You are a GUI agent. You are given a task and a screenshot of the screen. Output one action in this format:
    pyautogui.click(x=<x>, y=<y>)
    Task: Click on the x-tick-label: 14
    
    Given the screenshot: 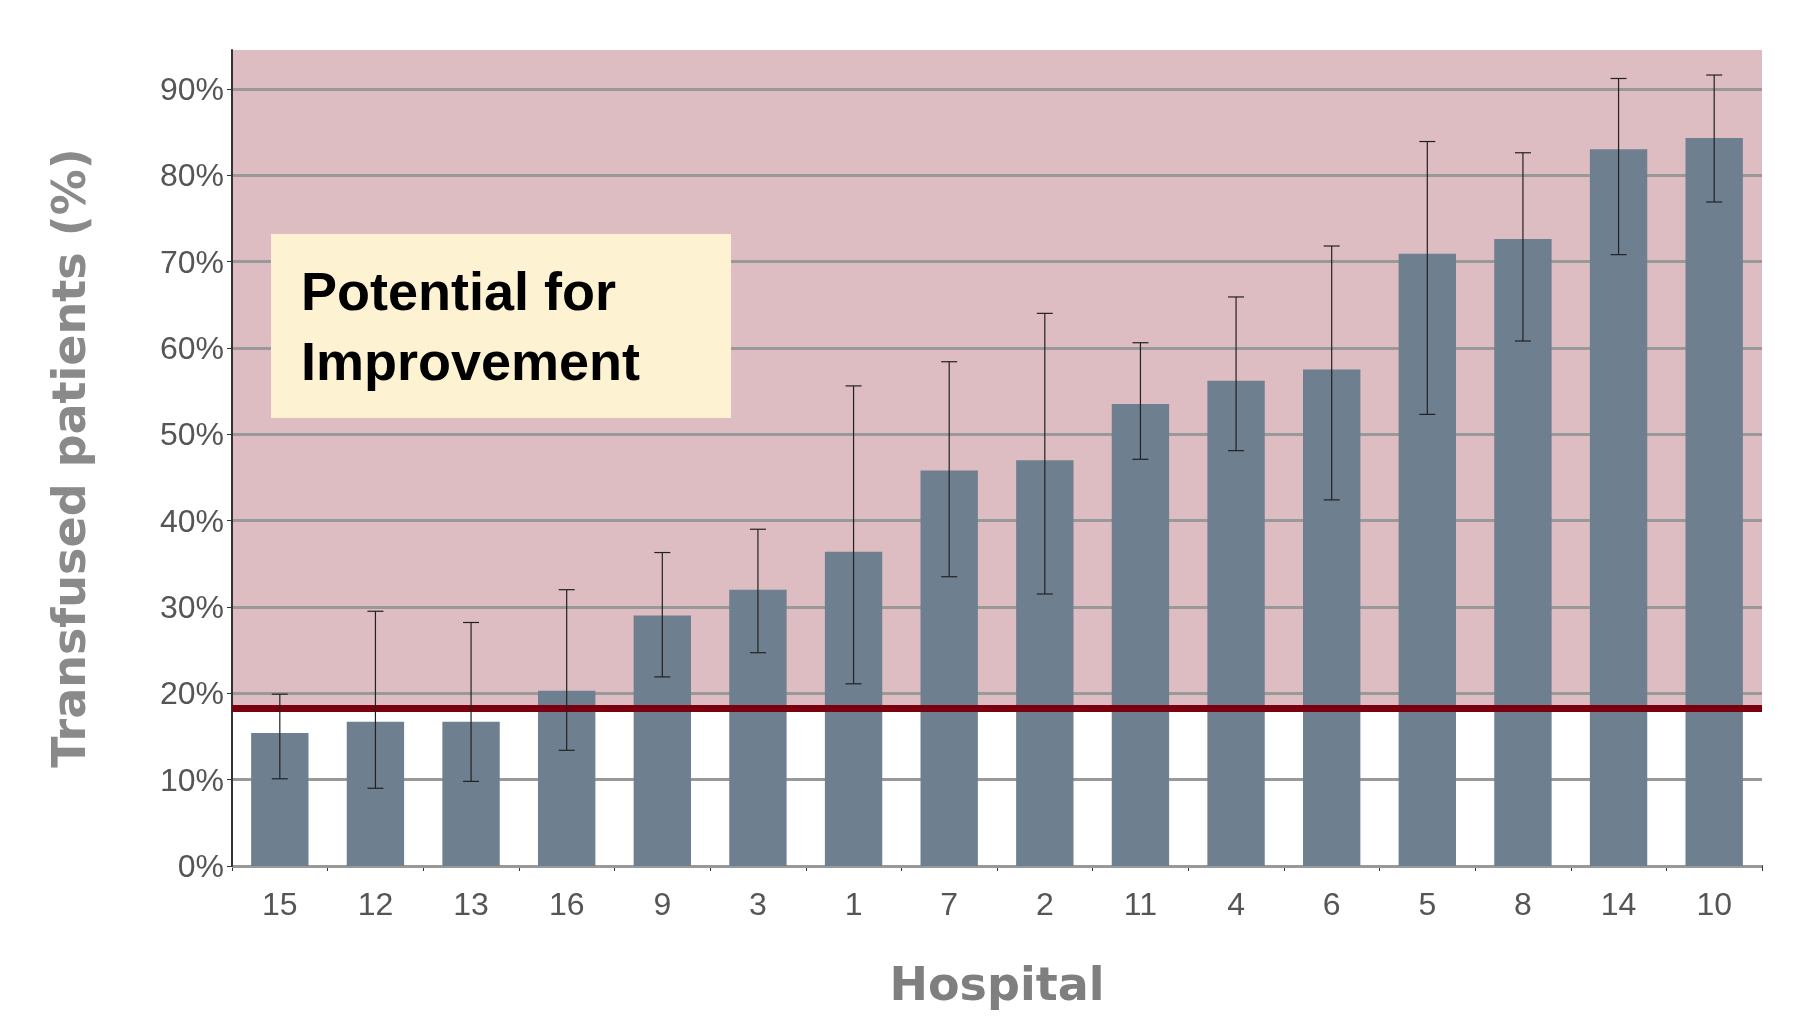 What is the action you would take?
    pyautogui.click(x=1618, y=904)
    